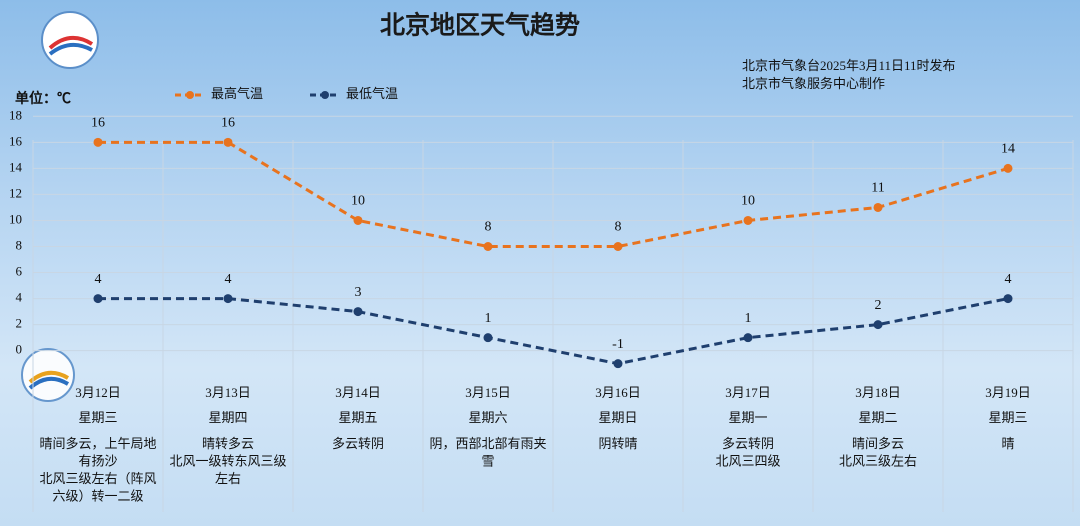  I want to click on date-label: 3月18日, so click(878, 392).